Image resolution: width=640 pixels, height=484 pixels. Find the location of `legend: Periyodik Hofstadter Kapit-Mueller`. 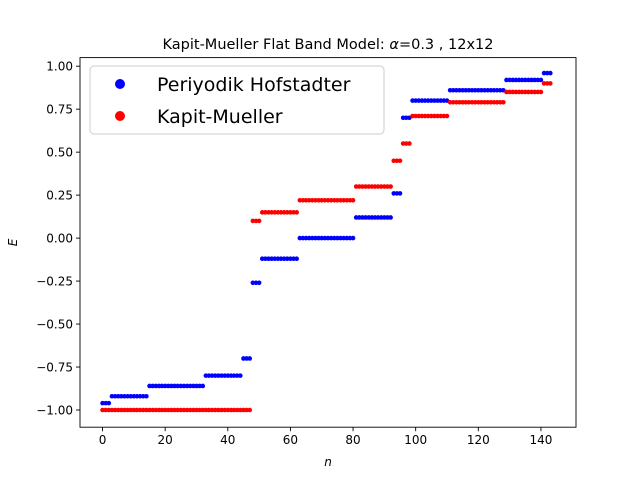

legend: Periyodik Hofstadter Kapit-Mueller is located at coordinates (237, 100).